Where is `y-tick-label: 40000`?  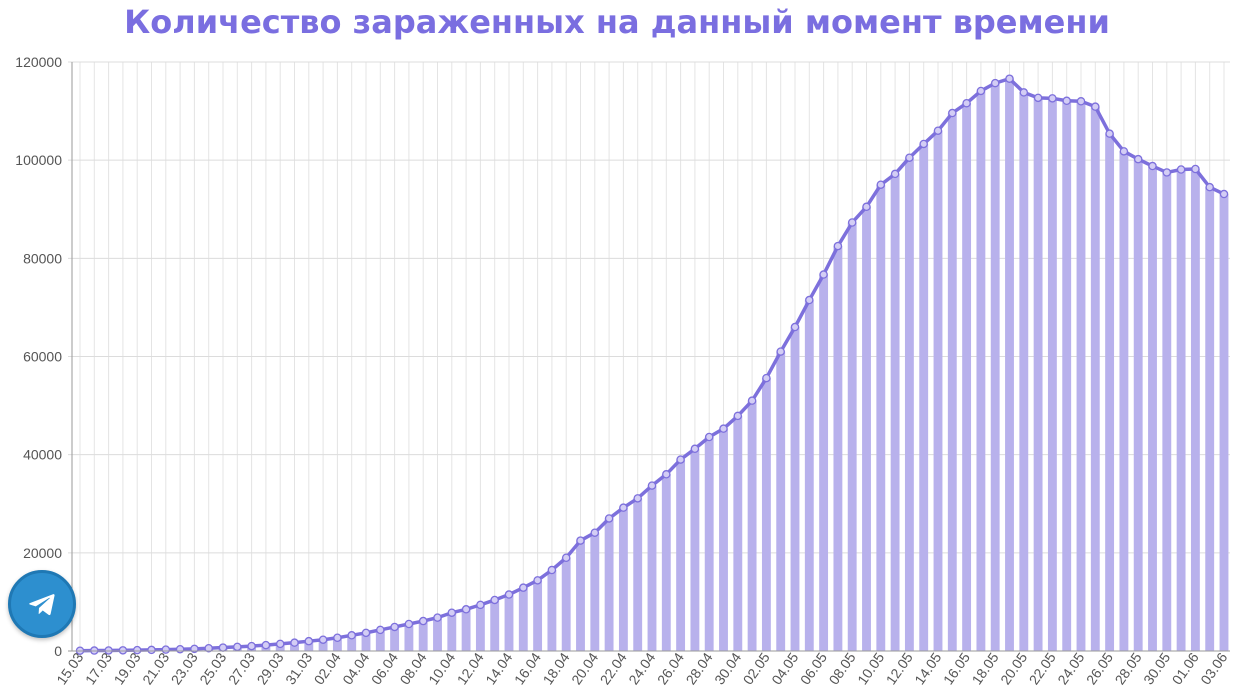 y-tick-label: 40000 is located at coordinates (42, 455).